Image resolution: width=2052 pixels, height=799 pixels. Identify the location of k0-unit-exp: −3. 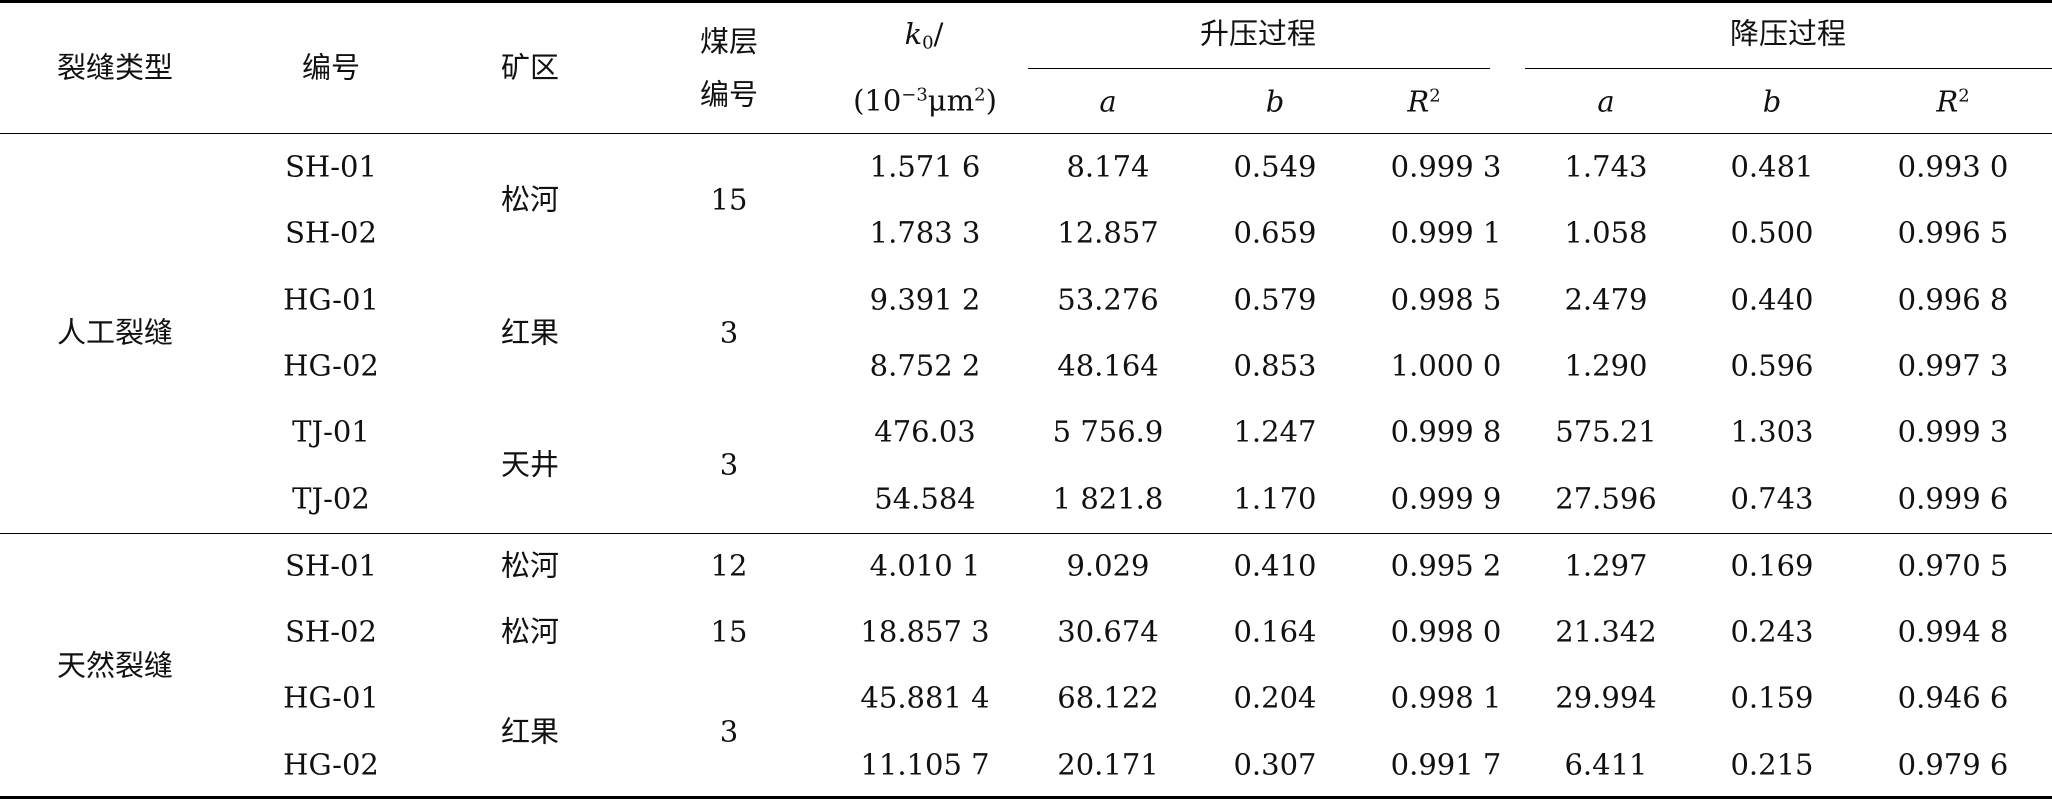
(914, 95).